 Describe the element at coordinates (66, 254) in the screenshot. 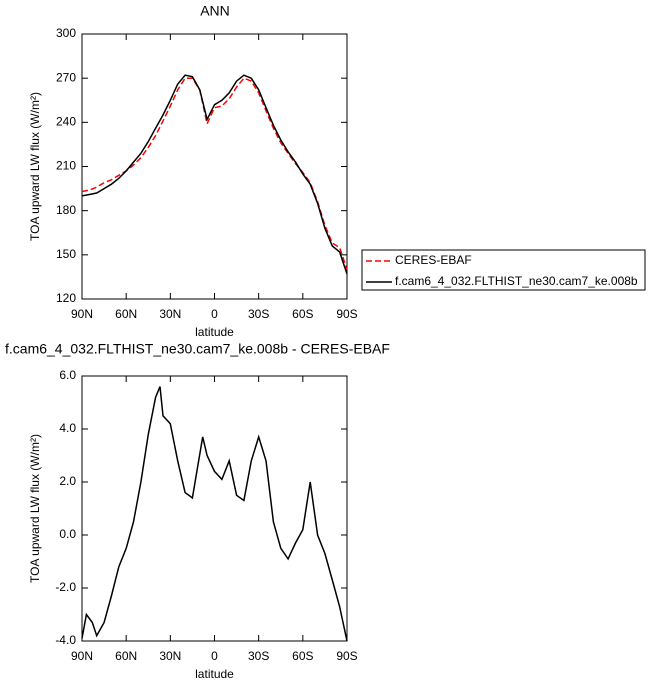

I see `y-tick-label: 150` at that location.